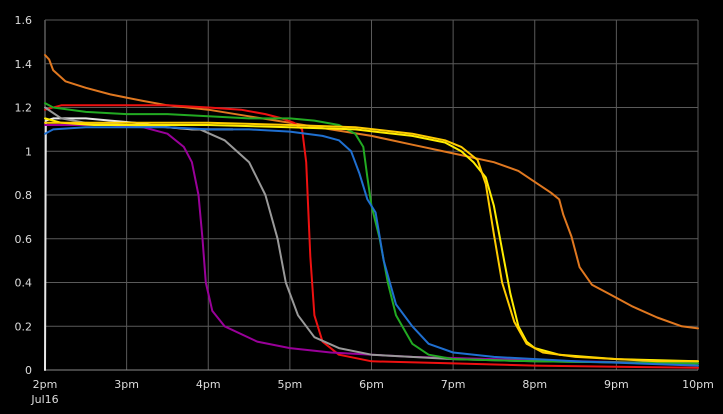 The width and height of the screenshot is (723, 414). Describe the element at coordinates (45, 384) in the screenshot. I see `x-tick-label: 2pm` at that location.